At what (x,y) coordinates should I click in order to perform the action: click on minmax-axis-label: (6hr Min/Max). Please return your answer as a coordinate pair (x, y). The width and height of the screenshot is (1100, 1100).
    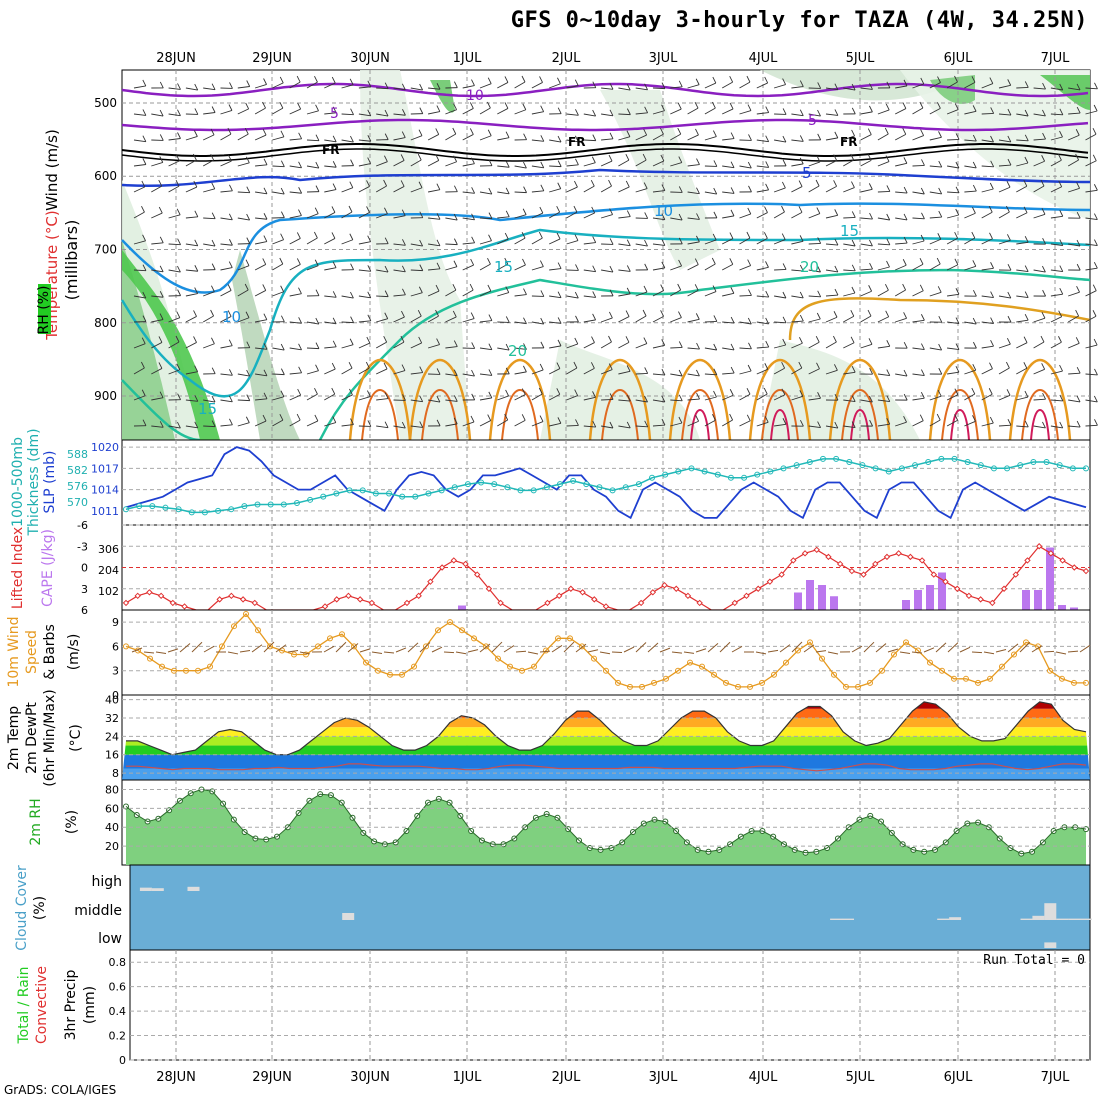
    Looking at the image, I should click on (50, 737).